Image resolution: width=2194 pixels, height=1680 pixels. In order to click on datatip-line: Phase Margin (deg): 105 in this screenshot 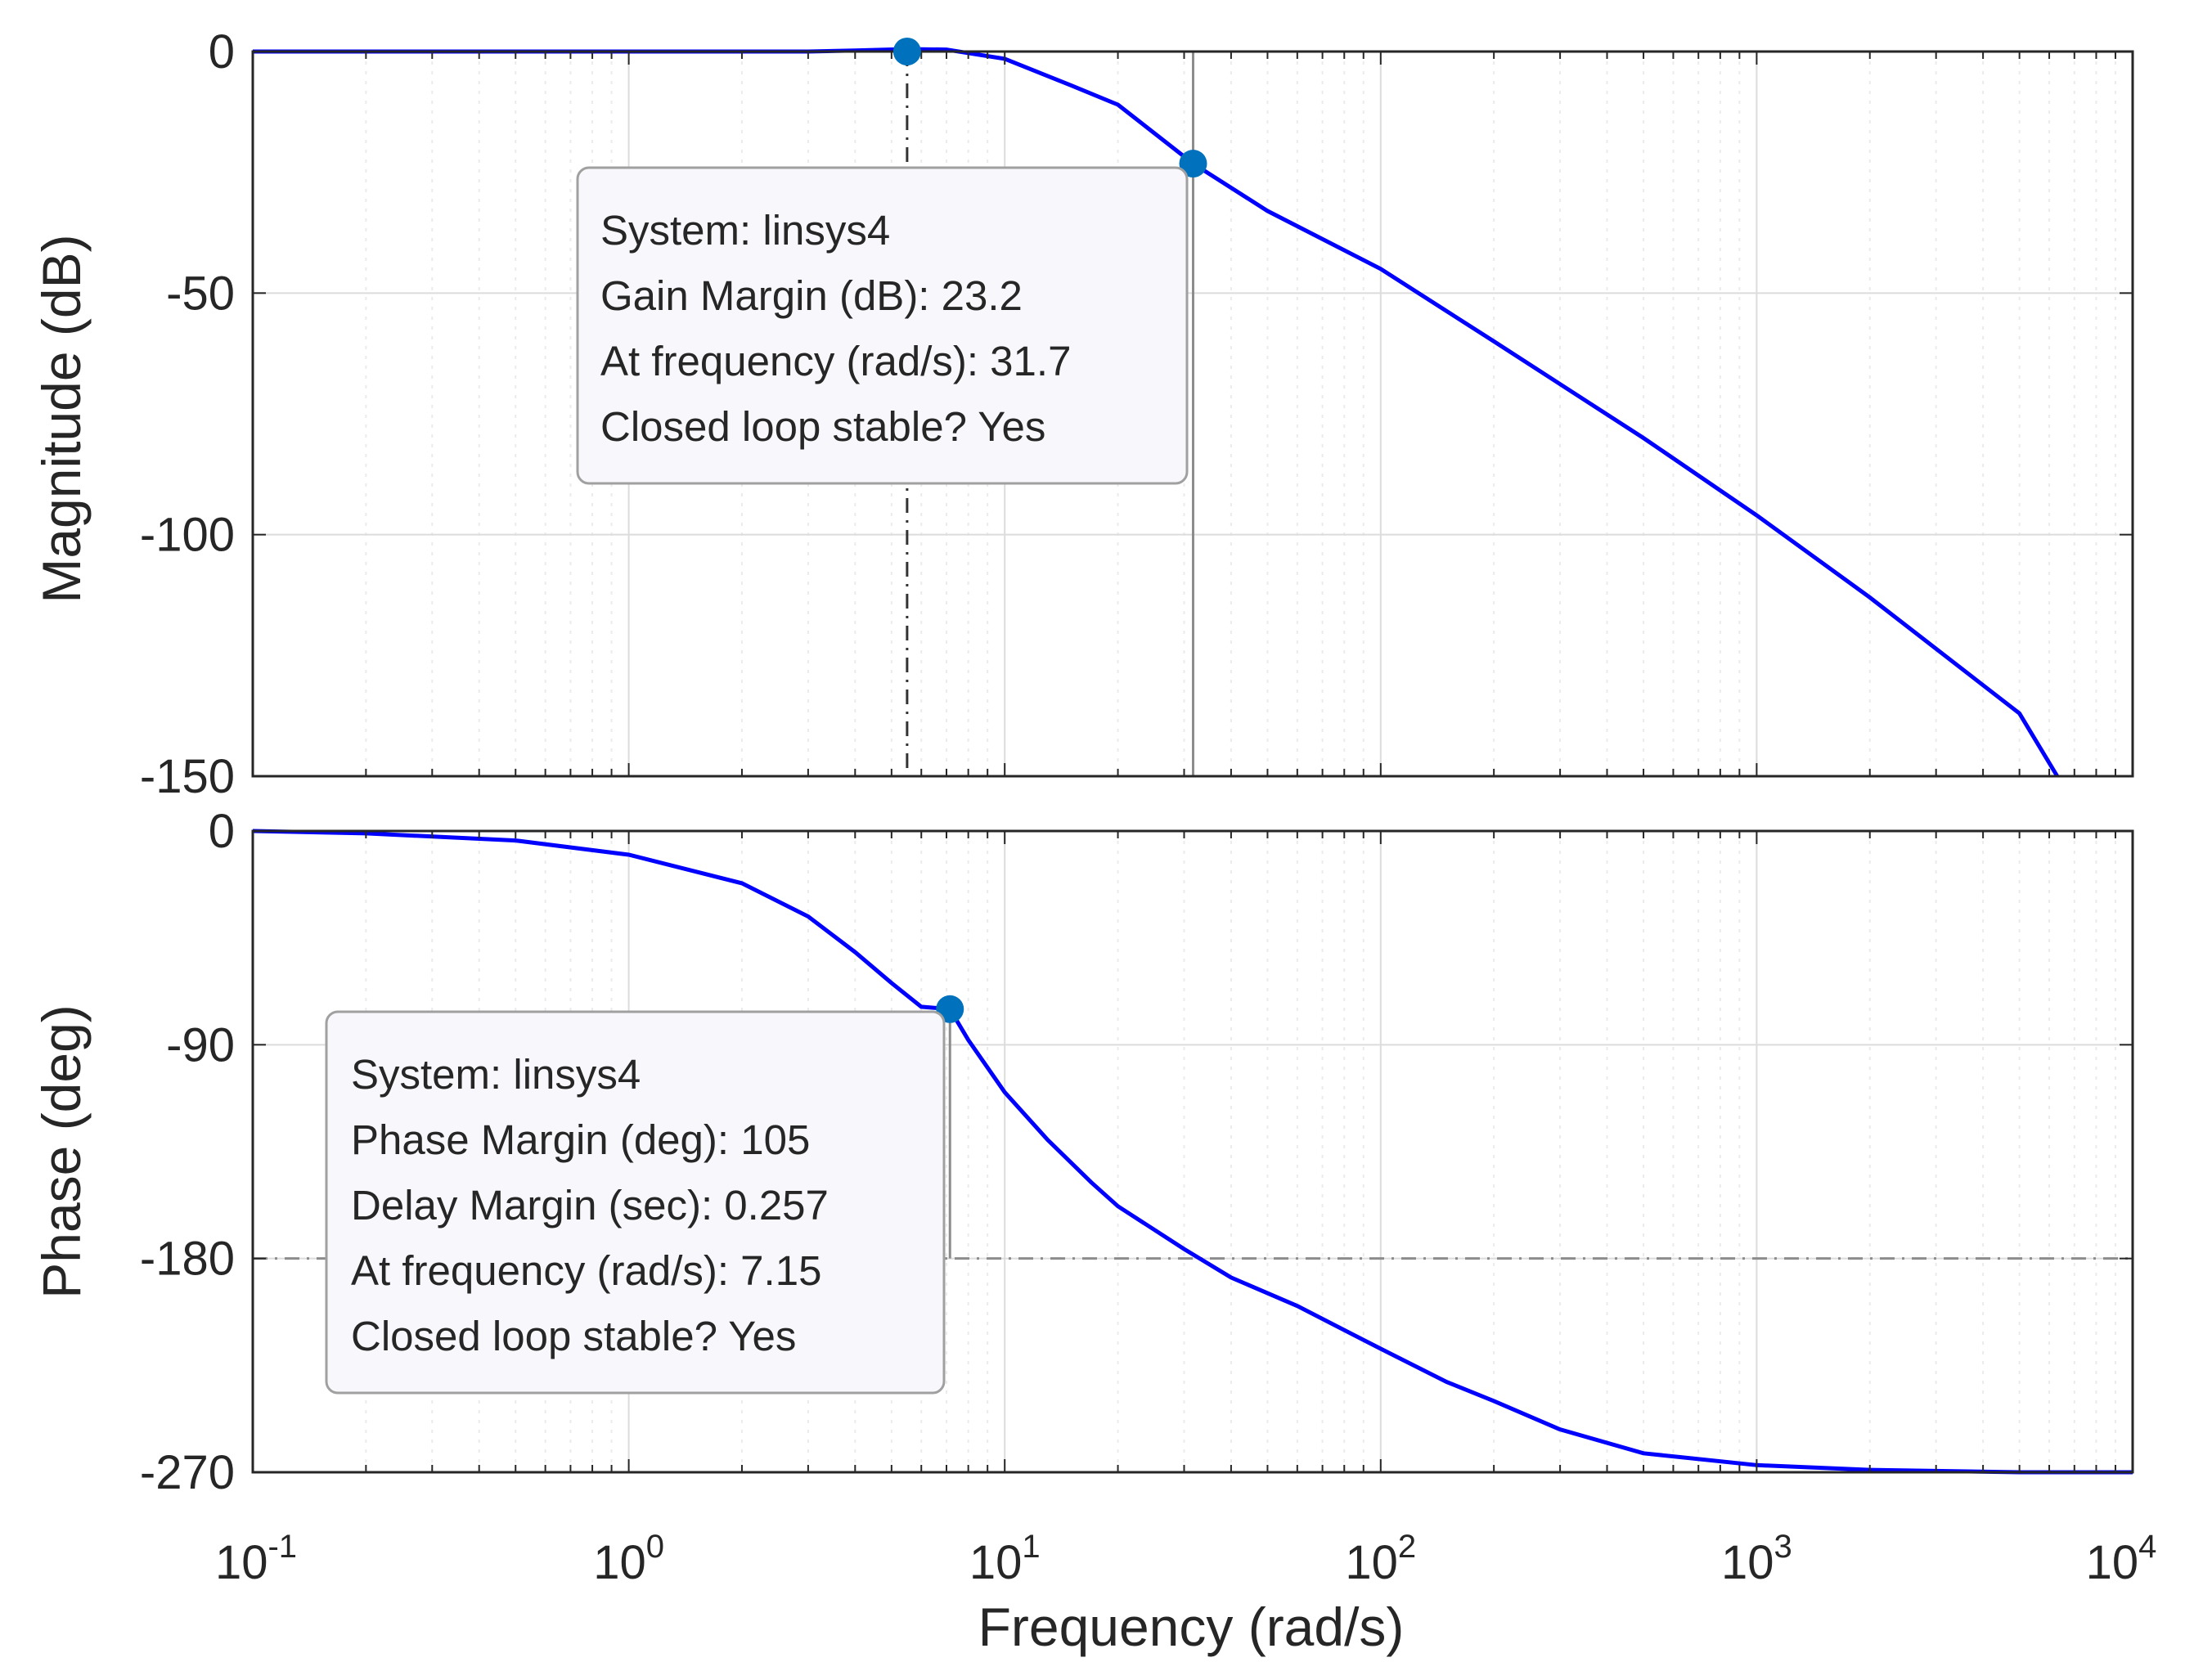, I will do `click(580, 1140)`.